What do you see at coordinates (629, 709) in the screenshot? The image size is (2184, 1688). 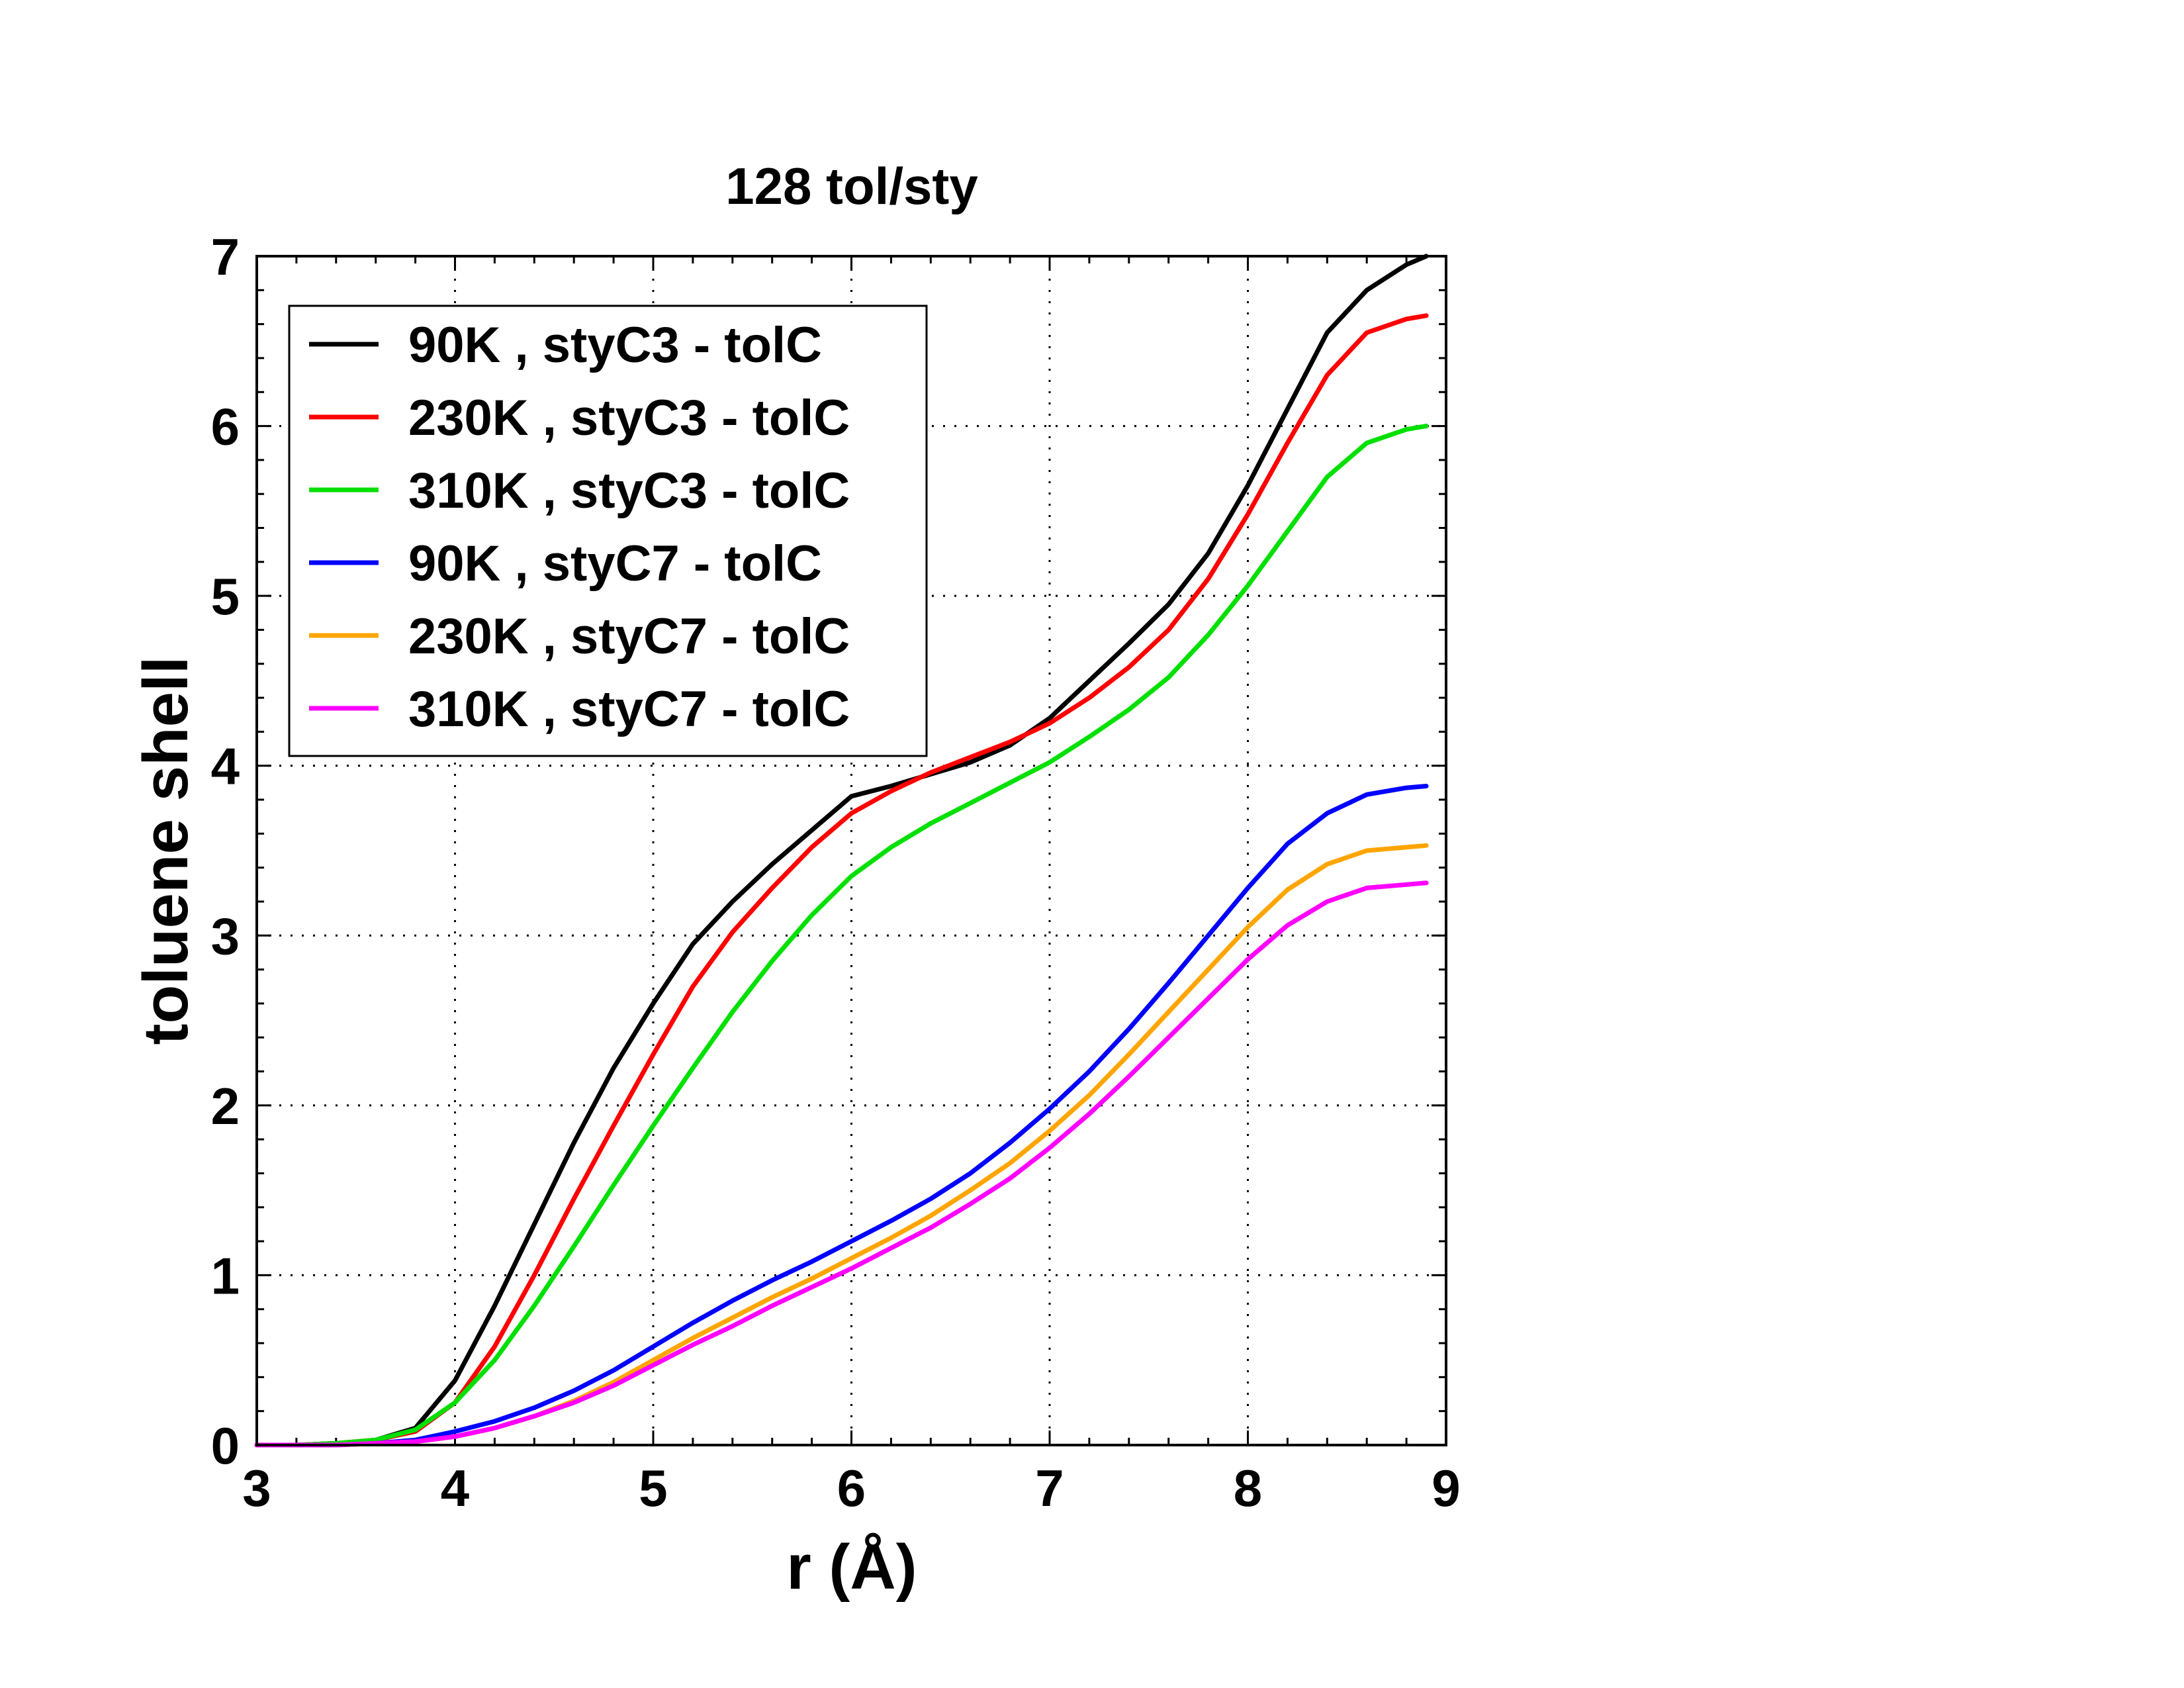 I see `legend-label-6: 310K , styC7 - tolC` at bounding box center [629, 709].